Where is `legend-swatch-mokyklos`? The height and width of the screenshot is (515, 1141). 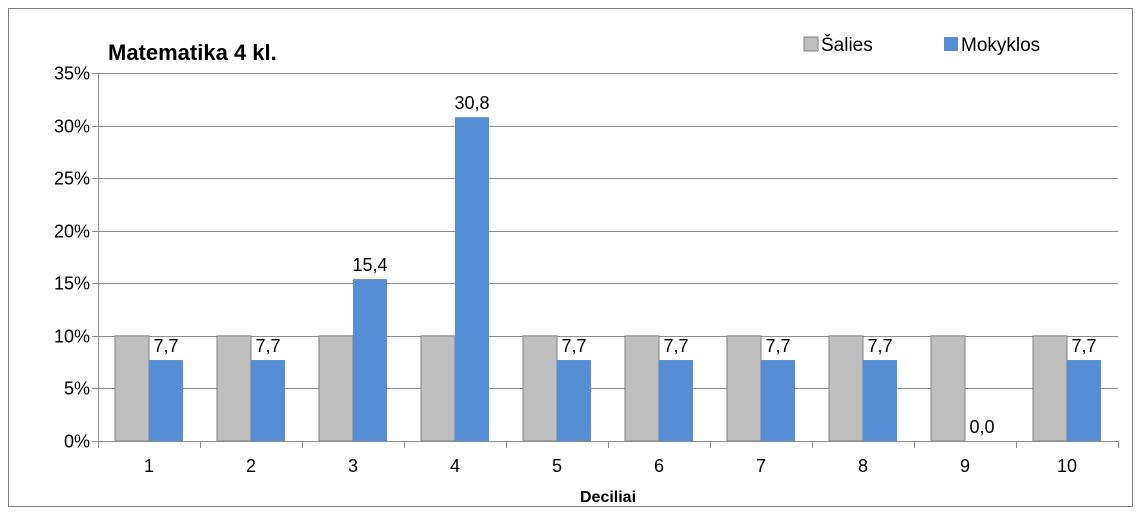 legend-swatch-mokyklos is located at coordinates (951, 44).